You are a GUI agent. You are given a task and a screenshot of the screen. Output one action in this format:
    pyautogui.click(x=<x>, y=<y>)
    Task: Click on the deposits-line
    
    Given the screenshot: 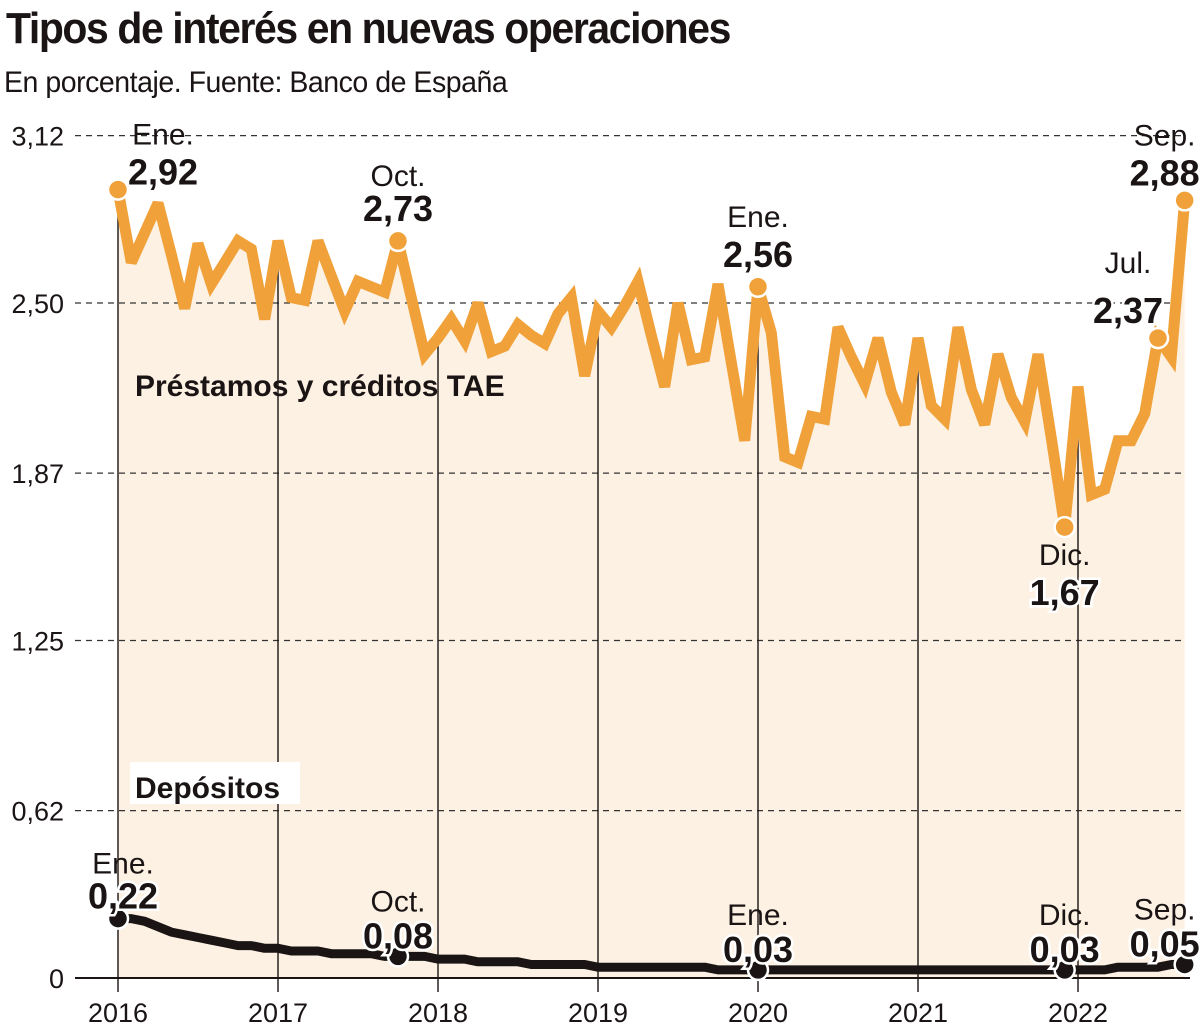 What is the action you would take?
    pyautogui.click(x=651, y=944)
    